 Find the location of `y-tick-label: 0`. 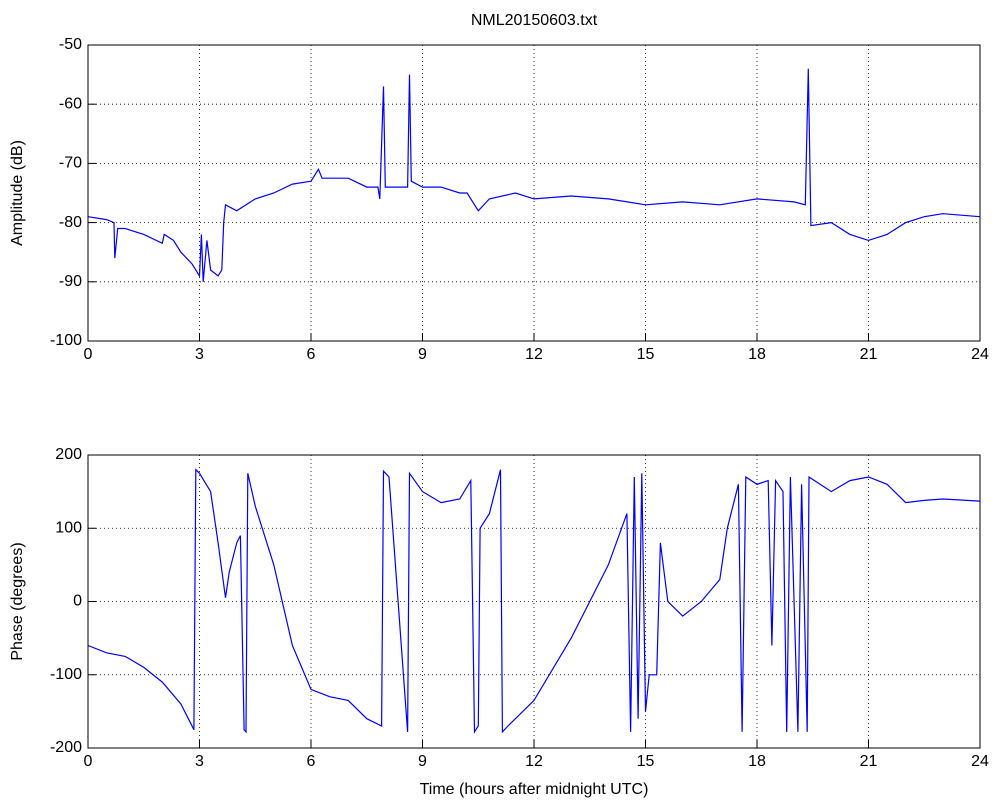

y-tick-label: 0 is located at coordinates (77, 601).